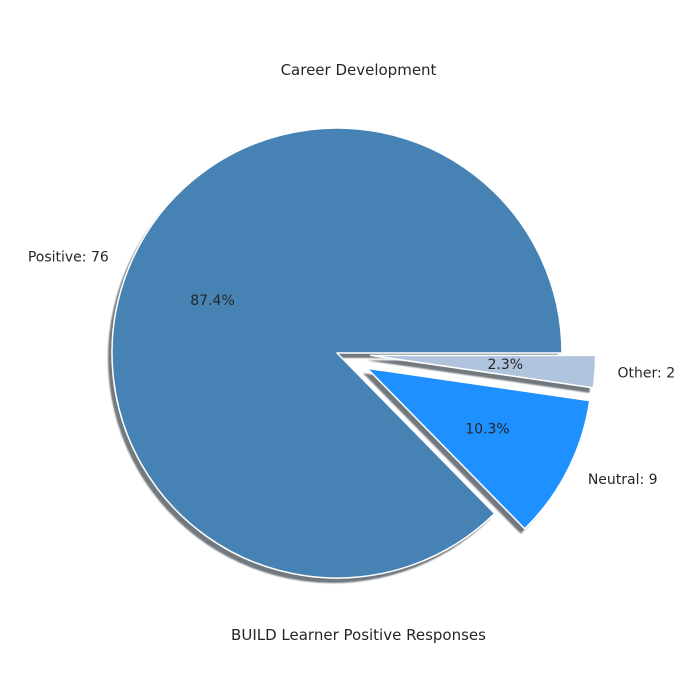 The image size is (700, 700). I want to click on pie-percent-other: 2.3%, so click(506, 365).